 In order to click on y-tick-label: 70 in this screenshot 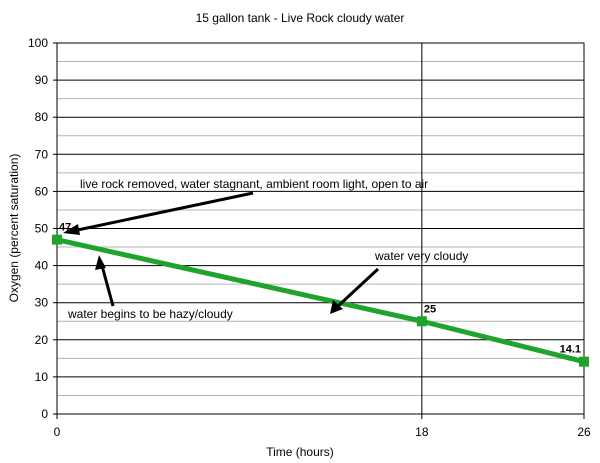, I will do `click(42, 154)`.